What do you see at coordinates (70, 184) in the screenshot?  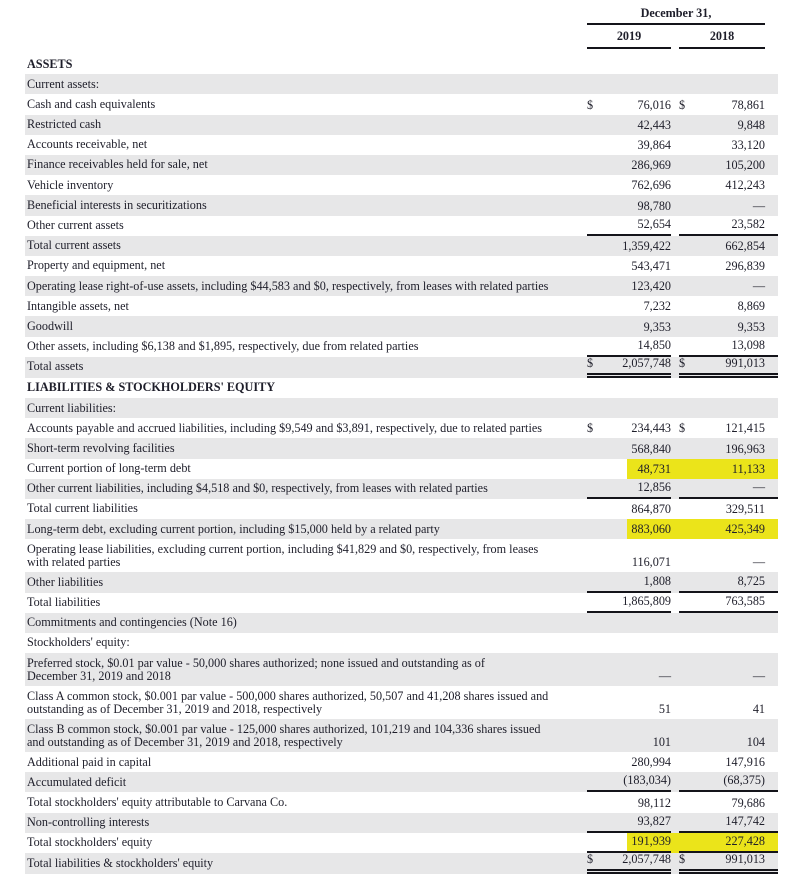 I see `row-label: Vehicle inventory` at bounding box center [70, 184].